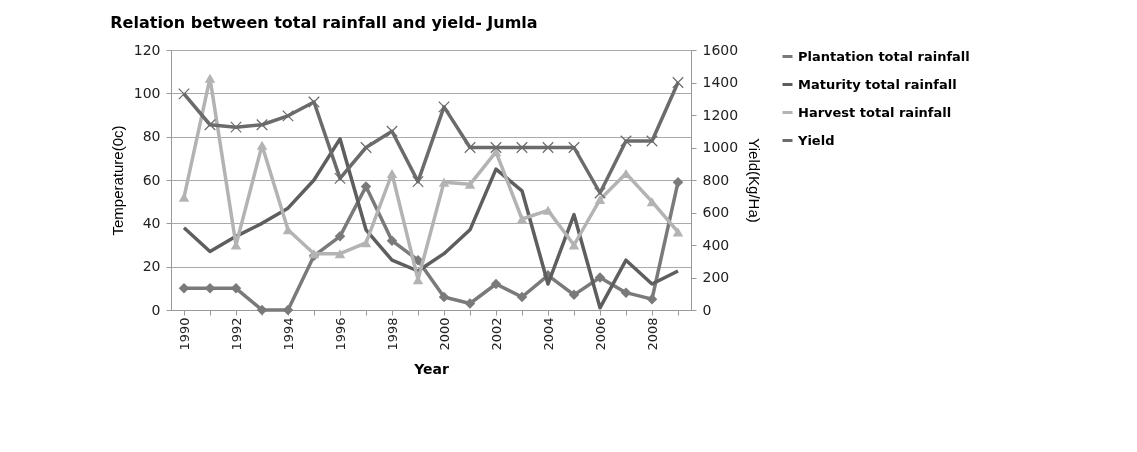 The width and height of the screenshot is (1137, 452). I want to click on y2-axis-title: Yield(Kg/Ha), so click(755, 180).